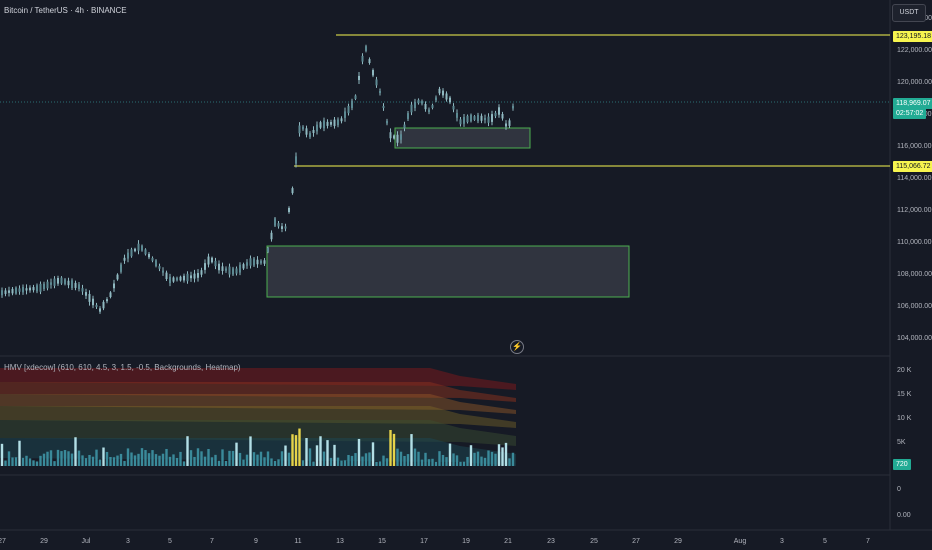  Describe the element at coordinates (448, 271) in the screenshot. I see `demand-zone-box` at that location.